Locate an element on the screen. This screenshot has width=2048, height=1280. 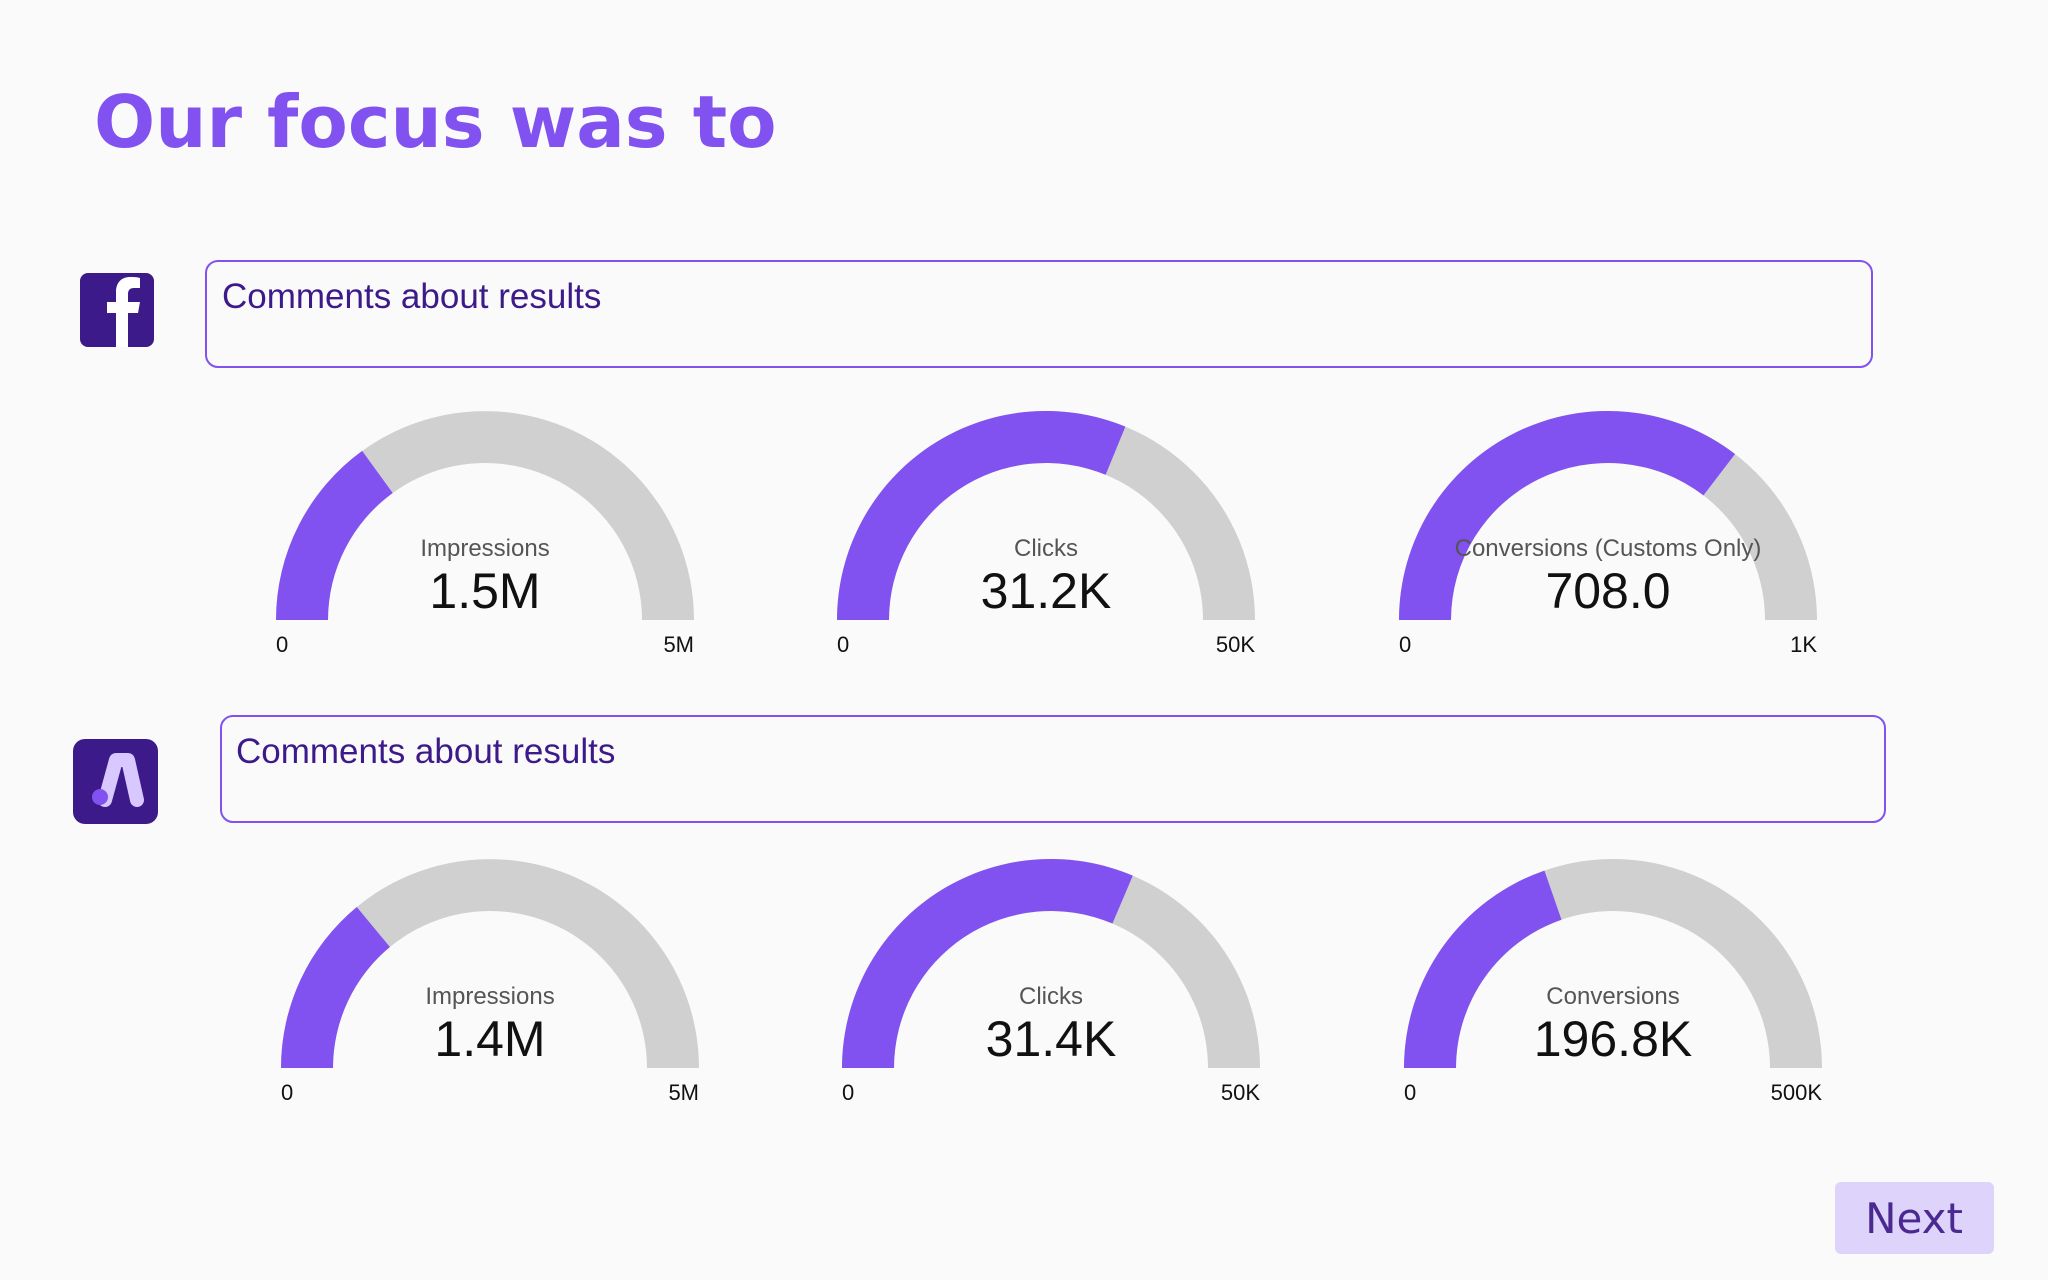
gauge-value-label: 196.8K is located at coordinates (1613, 1039).